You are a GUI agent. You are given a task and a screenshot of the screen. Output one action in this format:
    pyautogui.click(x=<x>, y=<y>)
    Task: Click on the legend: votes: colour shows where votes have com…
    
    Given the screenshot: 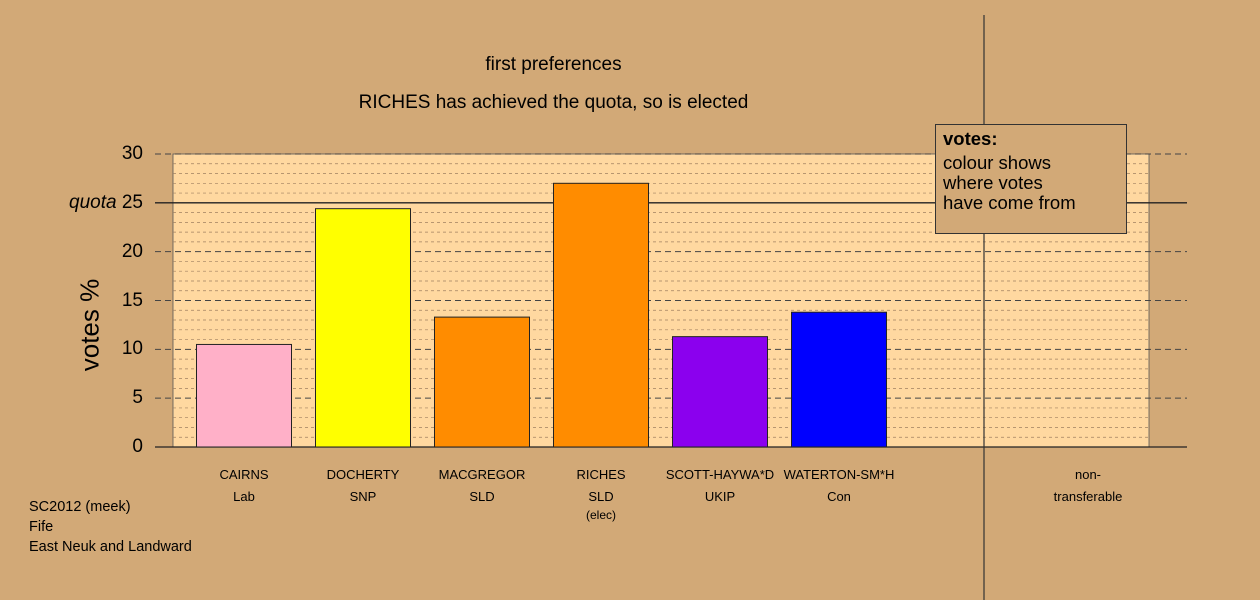 What is the action you would take?
    pyautogui.click(x=1031, y=179)
    